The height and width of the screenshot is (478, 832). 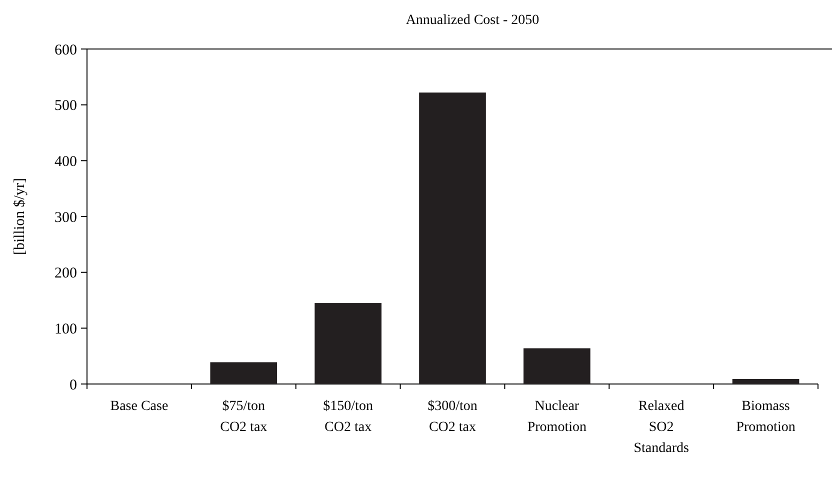 I want to click on y-tick-label: 0, so click(x=73, y=385).